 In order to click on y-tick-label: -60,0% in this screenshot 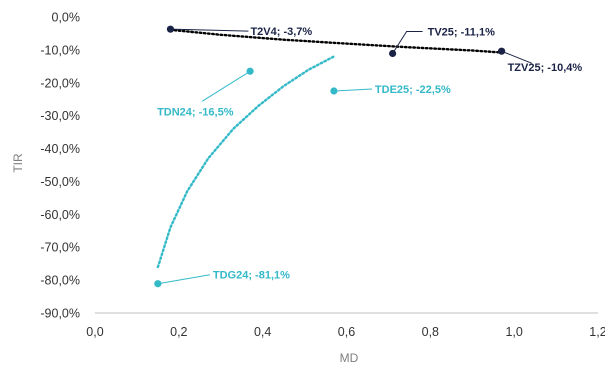, I will do `click(60, 215)`.